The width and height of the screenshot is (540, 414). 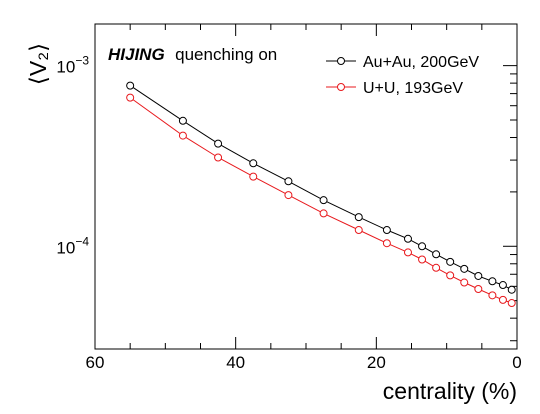 I want to click on y-tick-label: 10⁻⁴, so click(x=72, y=245).